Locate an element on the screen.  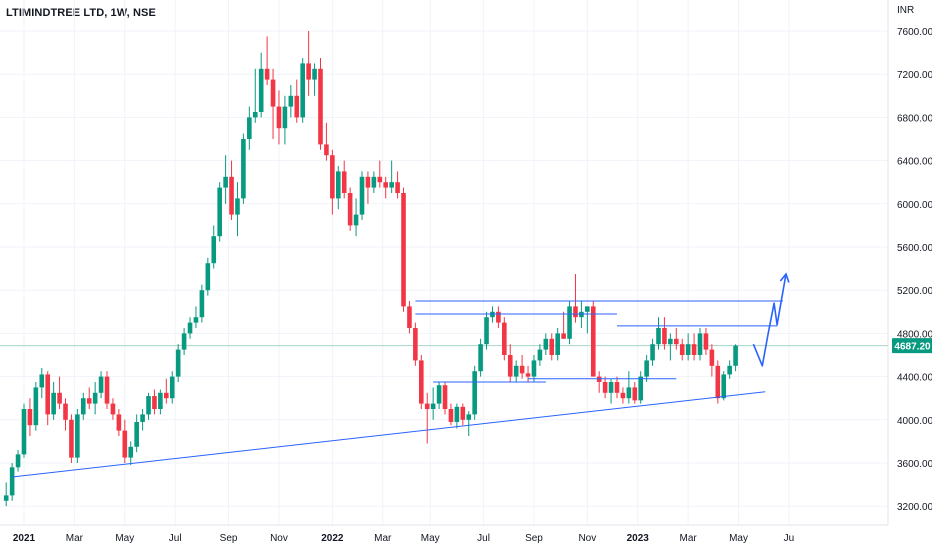
last-price-label: 4687.20 is located at coordinates (912, 347).